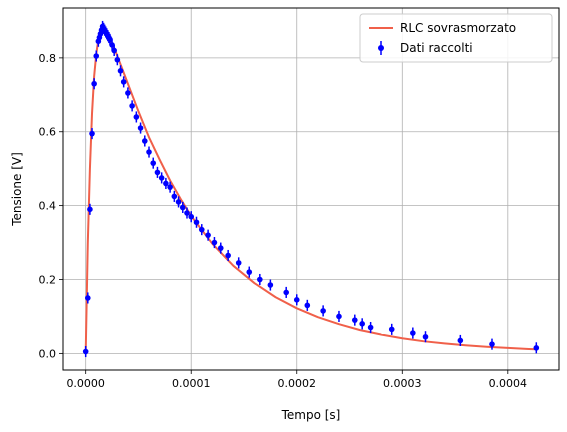  I want to click on x-tick-label: 0.0002, so click(297, 383).